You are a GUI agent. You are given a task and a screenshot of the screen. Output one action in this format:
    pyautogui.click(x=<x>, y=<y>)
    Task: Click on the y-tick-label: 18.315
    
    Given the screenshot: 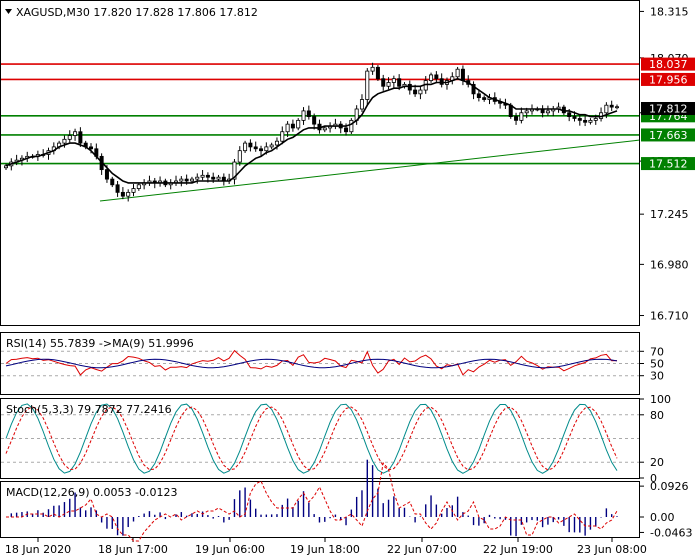 What is the action you would take?
    pyautogui.click(x=669, y=11)
    